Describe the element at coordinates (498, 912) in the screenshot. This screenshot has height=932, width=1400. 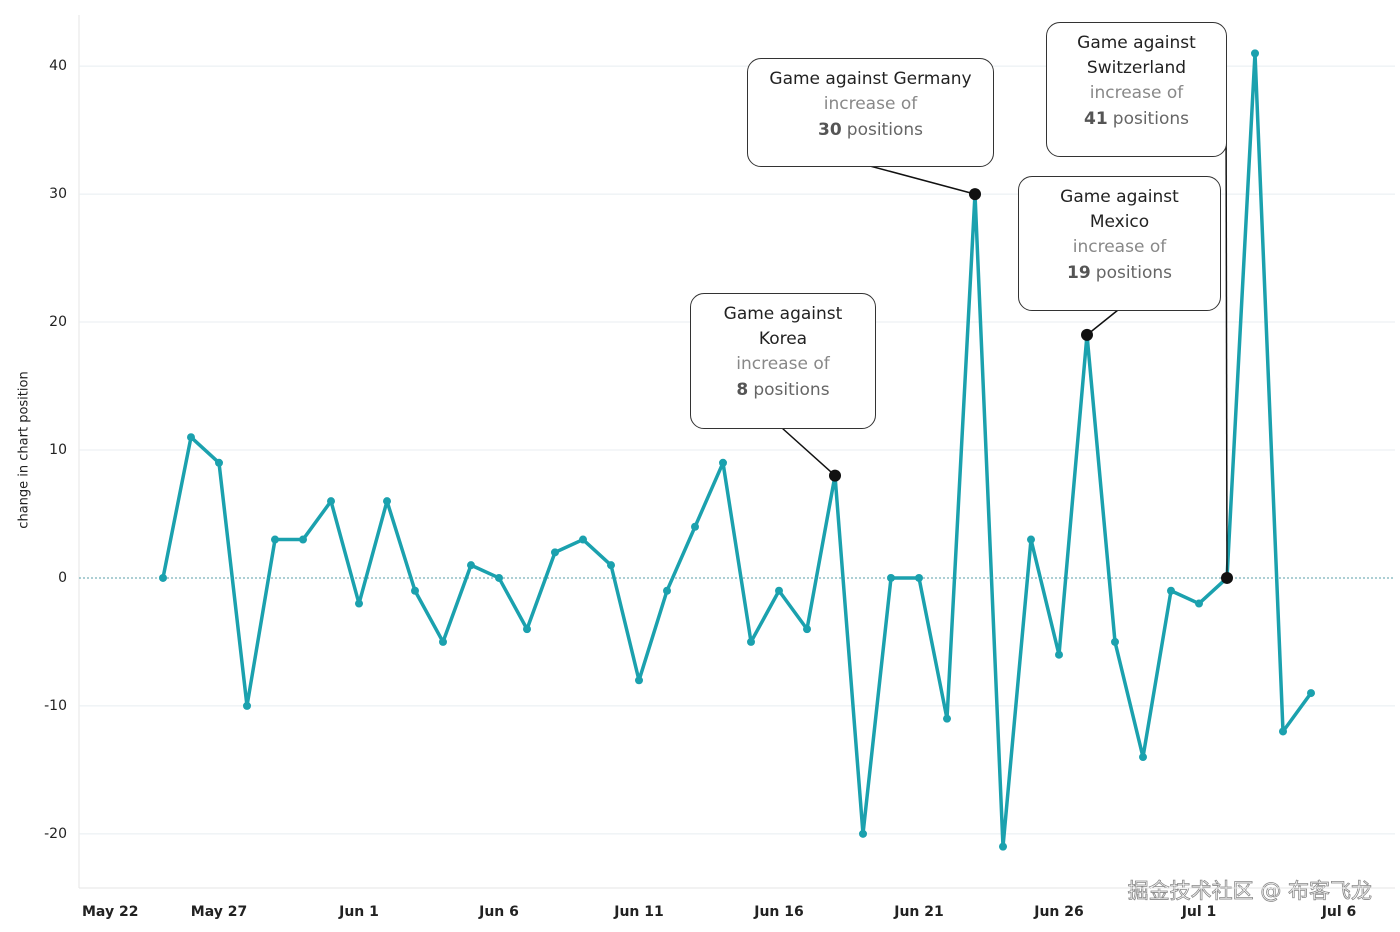
I see `x-tick-label: Jun 6` at that location.